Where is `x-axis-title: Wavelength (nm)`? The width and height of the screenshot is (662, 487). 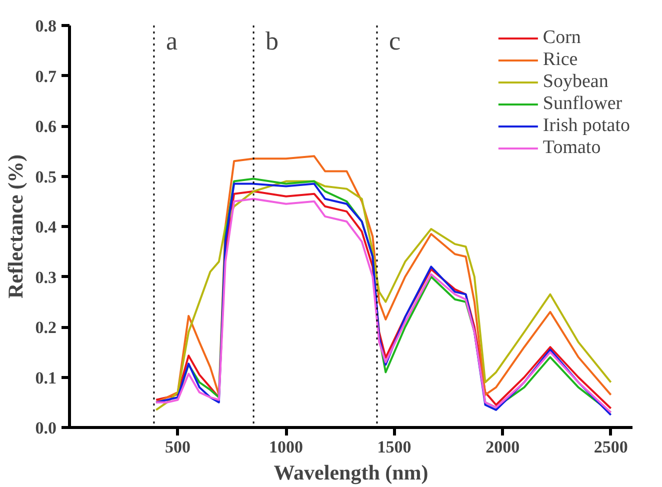
x-axis-title: Wavelength (nm) is located at coordinates (351, 472).